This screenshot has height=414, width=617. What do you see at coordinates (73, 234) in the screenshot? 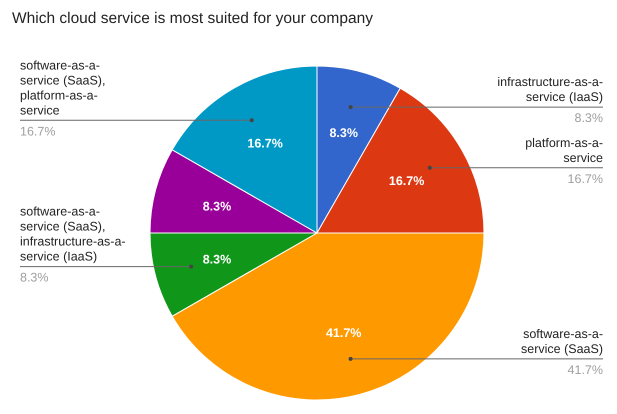
I see `slice-label: software-as-a-service (SaaS), infrastructure-as-a-service (IaaS)` at bounding box center [73, 234].